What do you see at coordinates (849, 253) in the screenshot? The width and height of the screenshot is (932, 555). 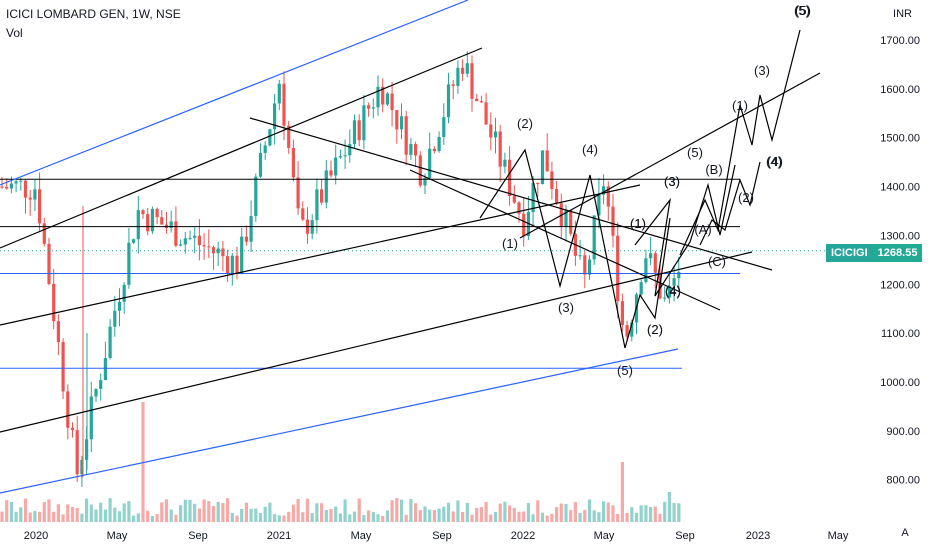 I see `price-tag-symbol: ICICIGI` at bounding box center [849, 253].